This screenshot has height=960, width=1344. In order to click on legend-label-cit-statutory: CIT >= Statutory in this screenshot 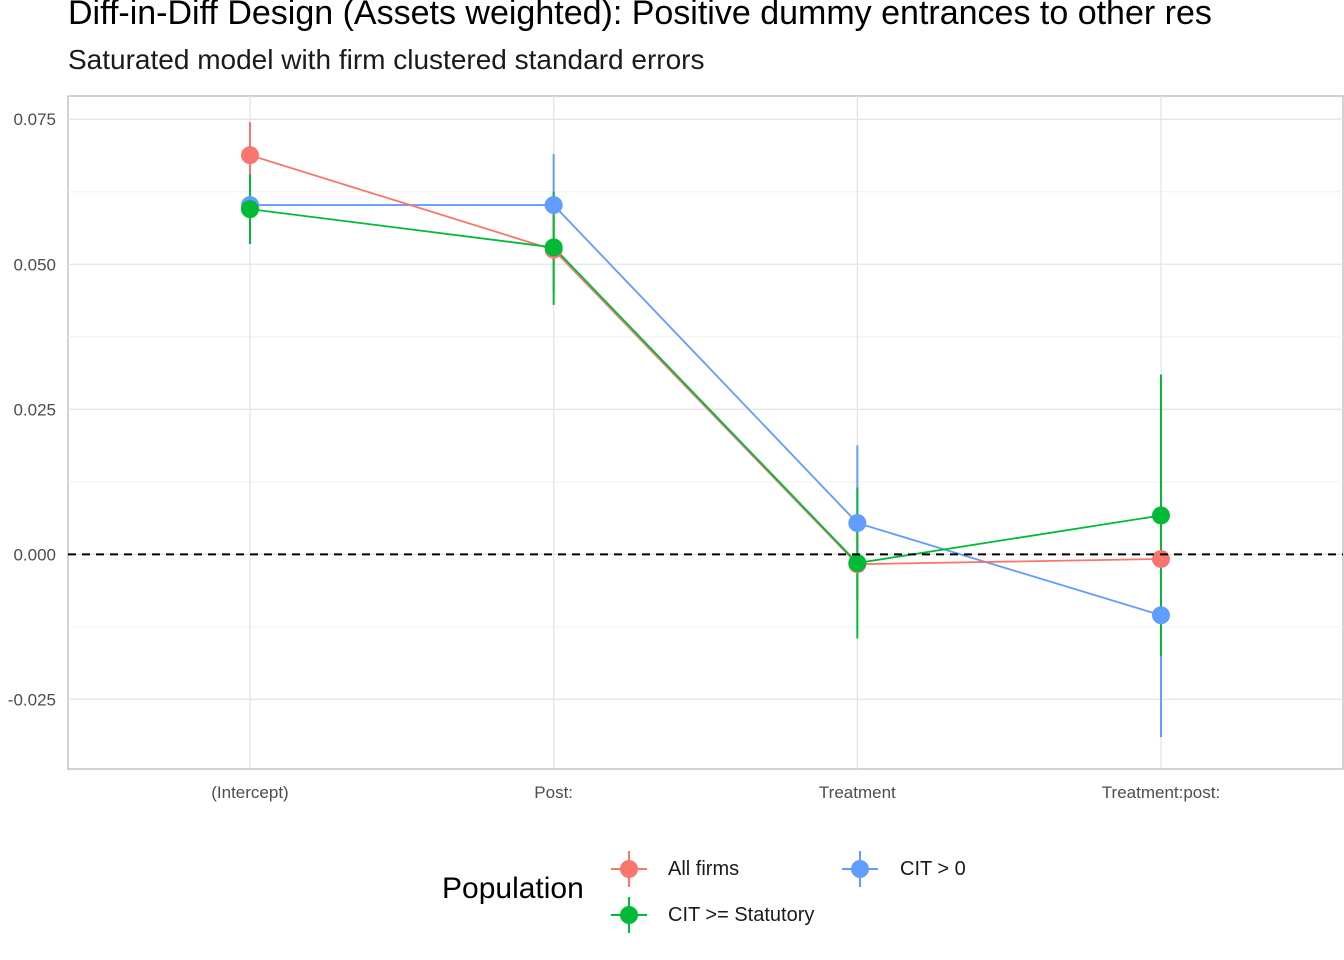, I will do `click(741, 915)`.